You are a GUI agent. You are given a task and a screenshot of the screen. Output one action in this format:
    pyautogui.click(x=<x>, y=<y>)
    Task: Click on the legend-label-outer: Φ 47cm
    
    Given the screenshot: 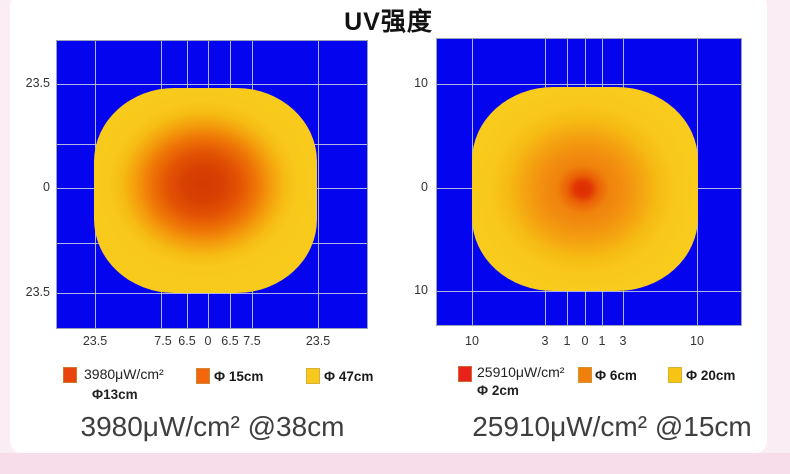 What is the action you would take?
    pyautogui.click(x=349, y=376)
    